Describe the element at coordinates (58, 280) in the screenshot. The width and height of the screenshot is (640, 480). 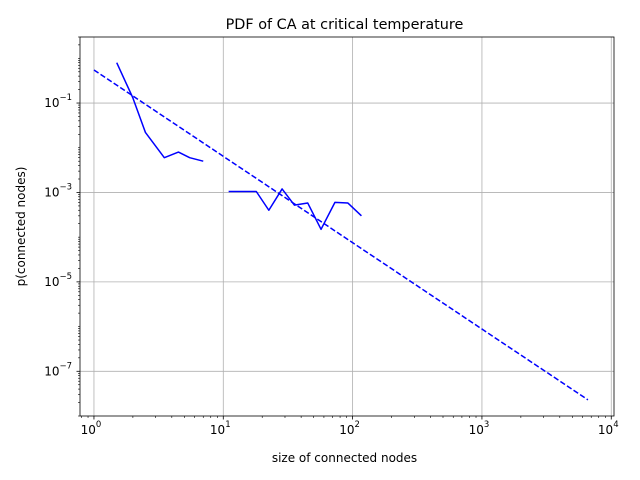
I see `y-tick-label: 10⁻⁵` at that location.